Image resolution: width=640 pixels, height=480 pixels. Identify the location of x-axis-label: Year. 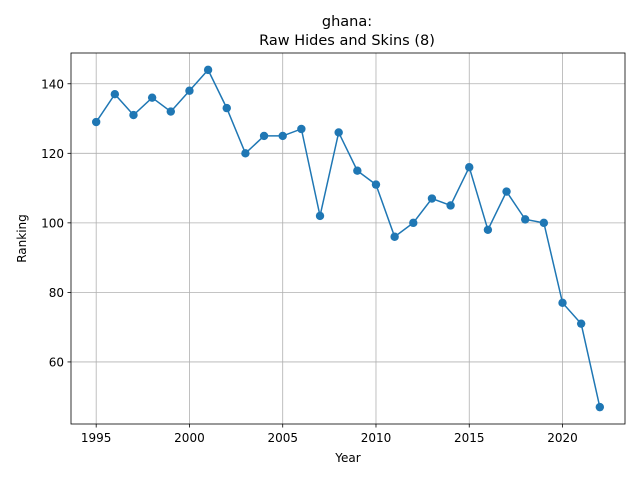
(347, 458).